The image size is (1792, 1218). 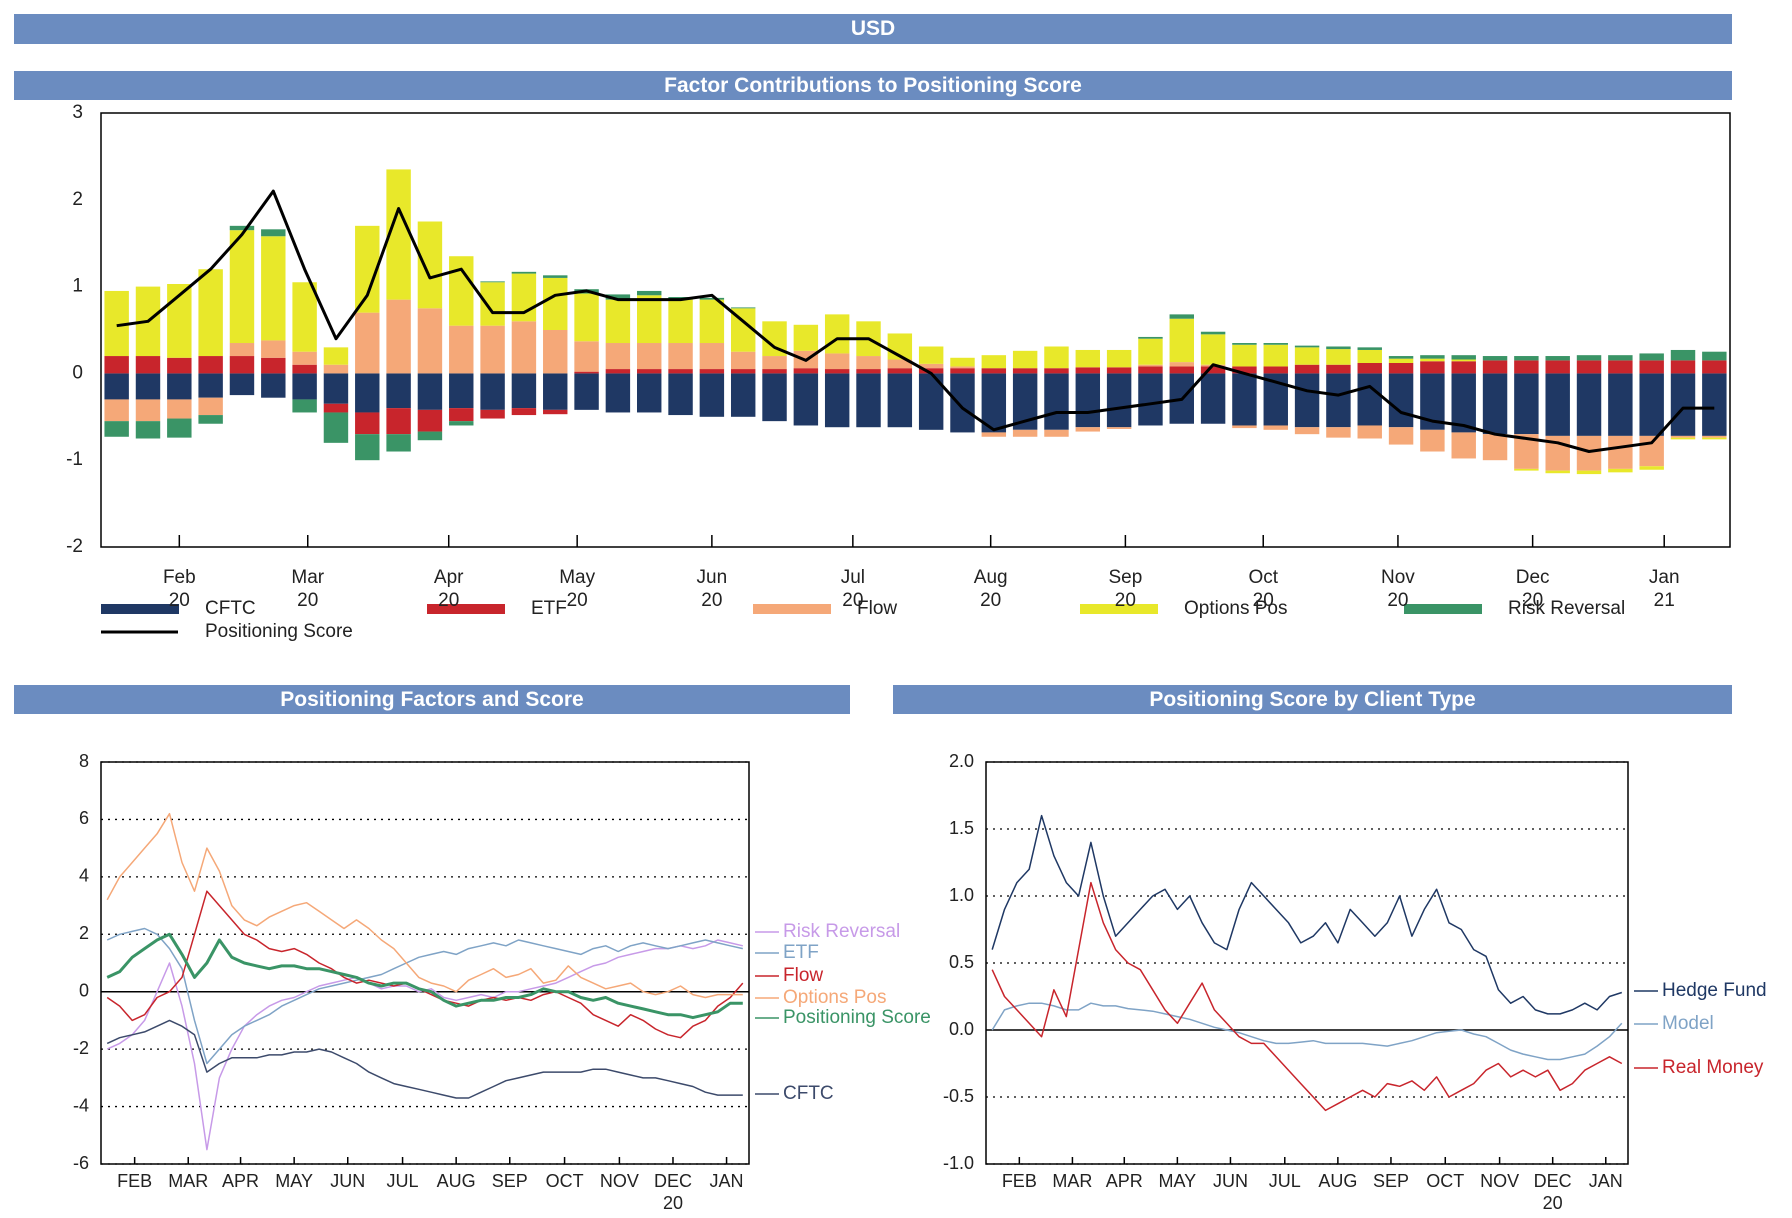 What do you see at coordinates (1445, 1181) in the screenshot?
I see `x-tick-label: OCT` at bounding box center [1445, 1181].